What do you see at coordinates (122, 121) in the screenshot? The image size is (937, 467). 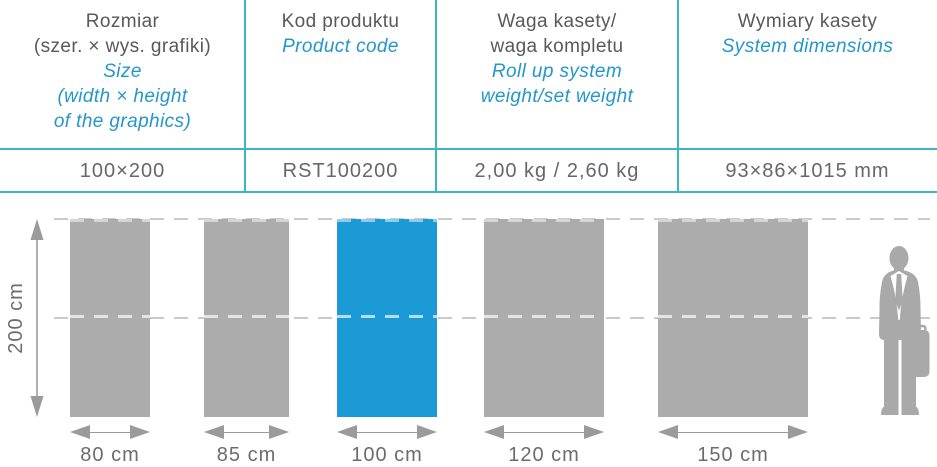 I see `header-size-en-line3: of the graphics)` at bounding box center [122, 121].